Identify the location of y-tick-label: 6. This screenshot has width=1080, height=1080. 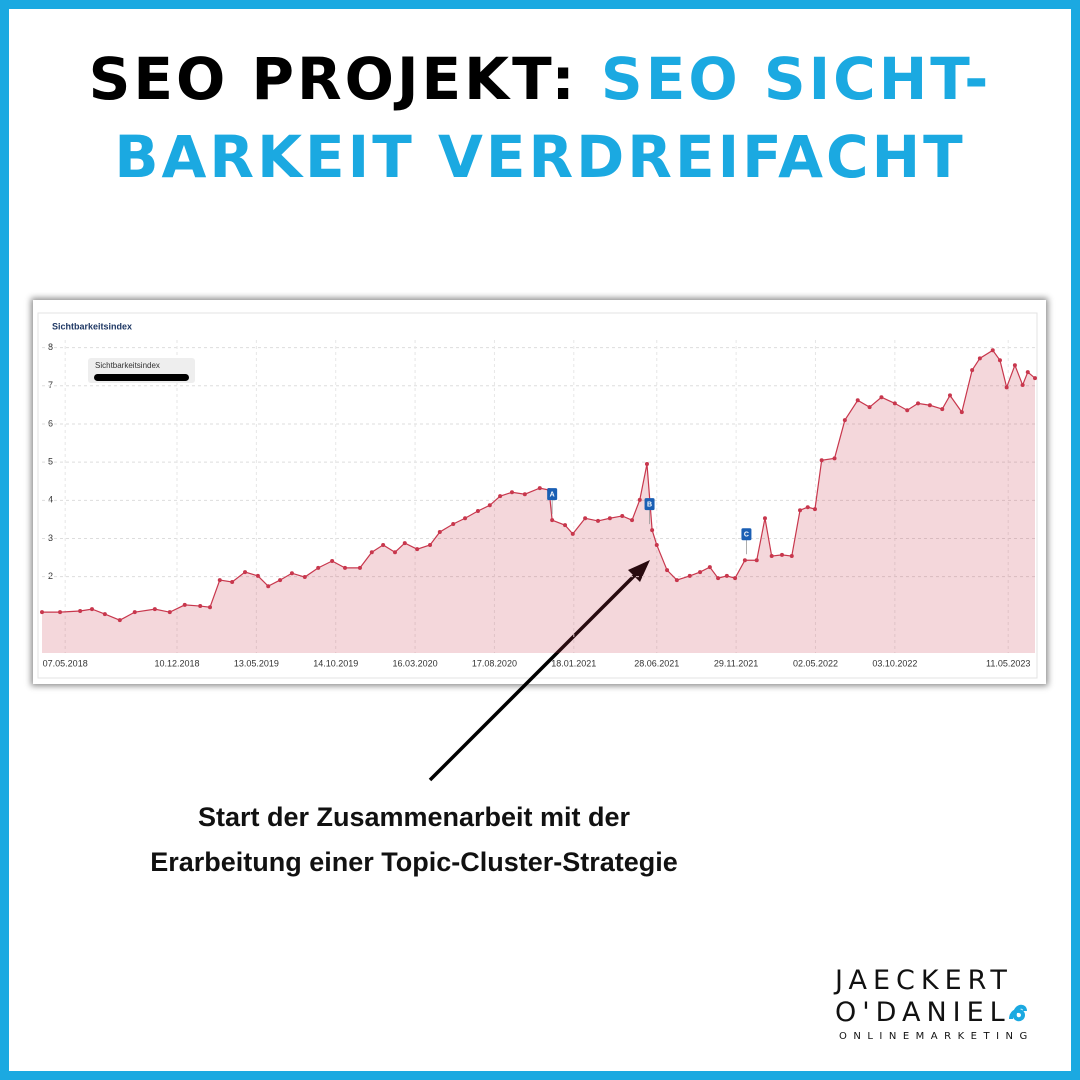
(50, 423).